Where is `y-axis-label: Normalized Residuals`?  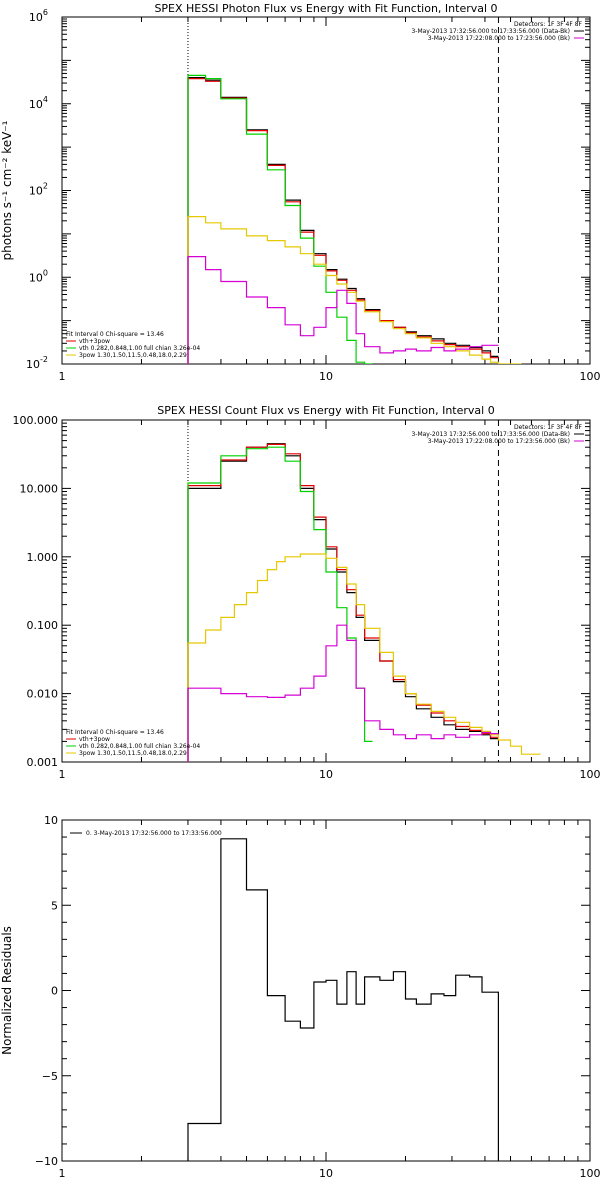 y-axis-label: Normalized Residuals is located at coordinates (7, 990).